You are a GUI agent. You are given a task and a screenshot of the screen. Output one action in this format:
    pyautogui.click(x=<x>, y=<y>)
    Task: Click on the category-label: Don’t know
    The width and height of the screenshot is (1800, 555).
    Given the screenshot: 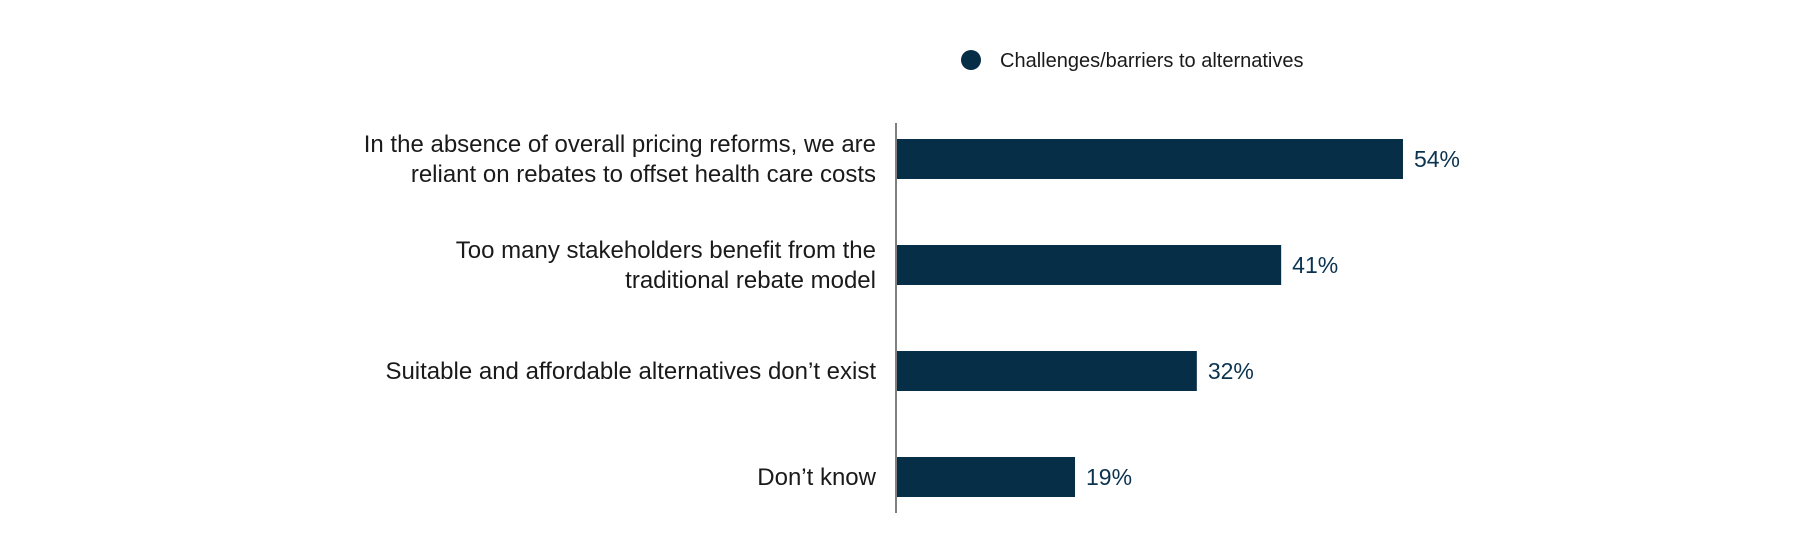 What is the action you would take?
    pyautogui.click(x=816, y=477)
    